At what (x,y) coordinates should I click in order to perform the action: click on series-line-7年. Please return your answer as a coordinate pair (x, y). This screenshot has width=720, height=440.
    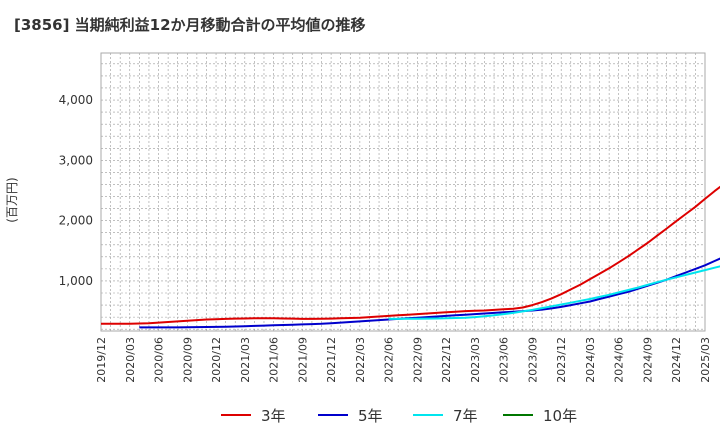
    Looking at the image, I should click on (554, 292).